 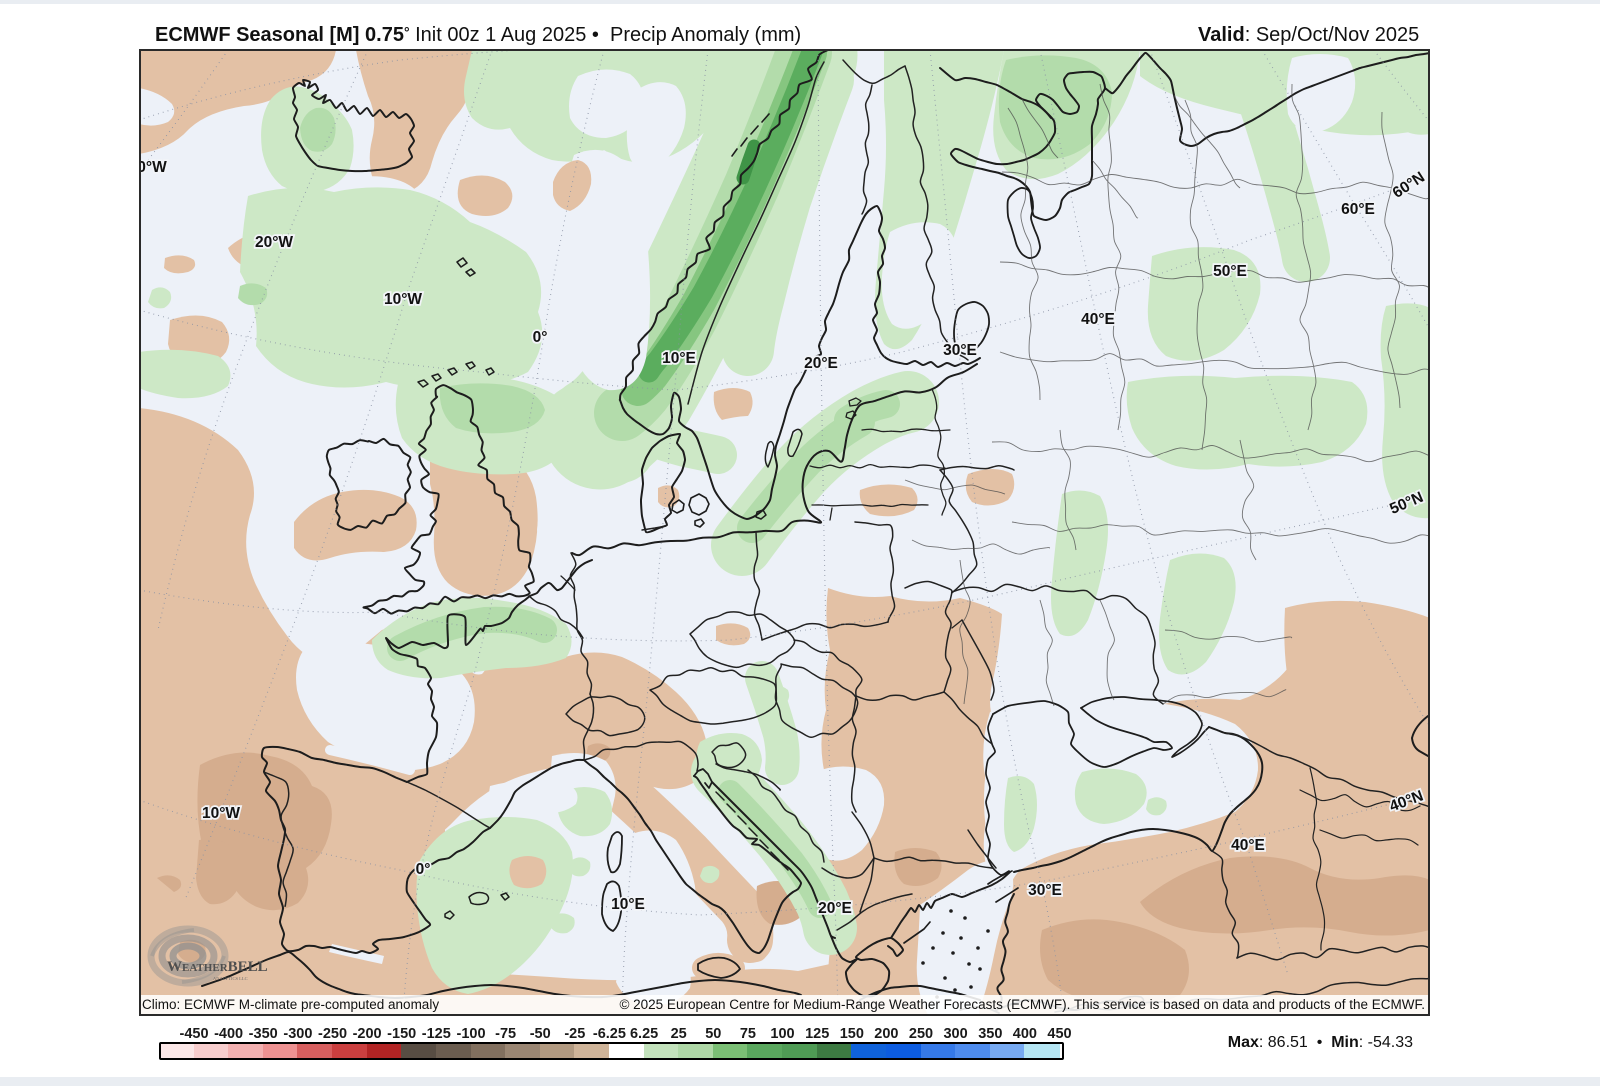 I want to click on svg-text: ANALYTICS LLC, so click(x=230, y=978).